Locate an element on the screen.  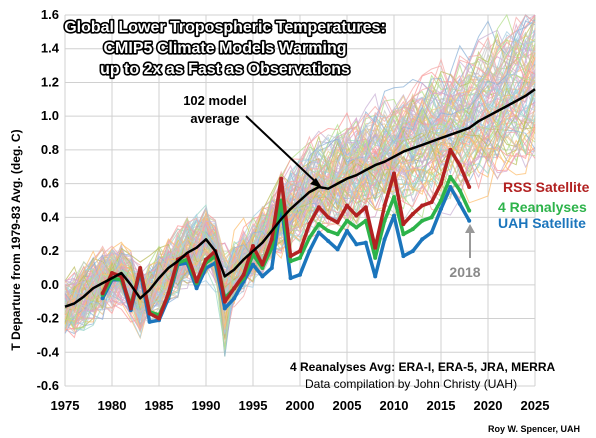
year-2018-annotation: 2018 is located at coordinates (465, 252).